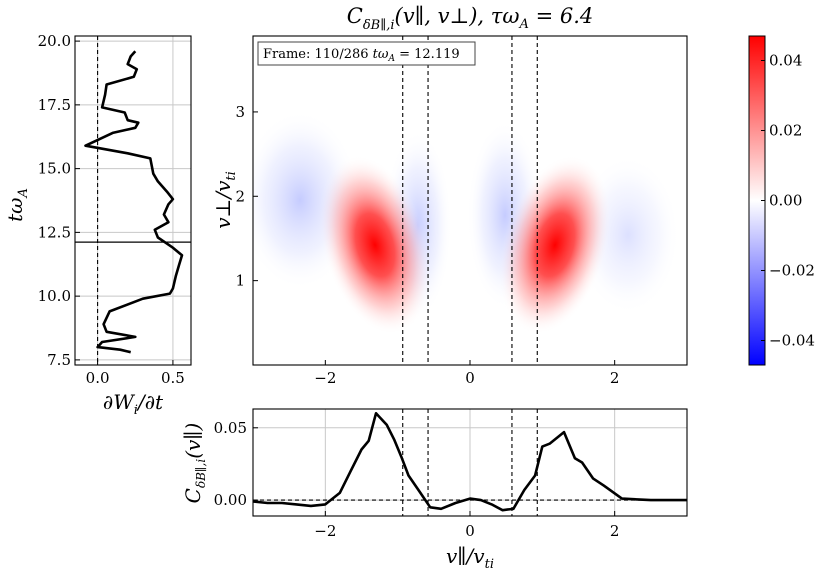  Describe the element at coordinates (230, 428) in the screenshot. I see `bottom-ytick-label: 0.05` at that location.